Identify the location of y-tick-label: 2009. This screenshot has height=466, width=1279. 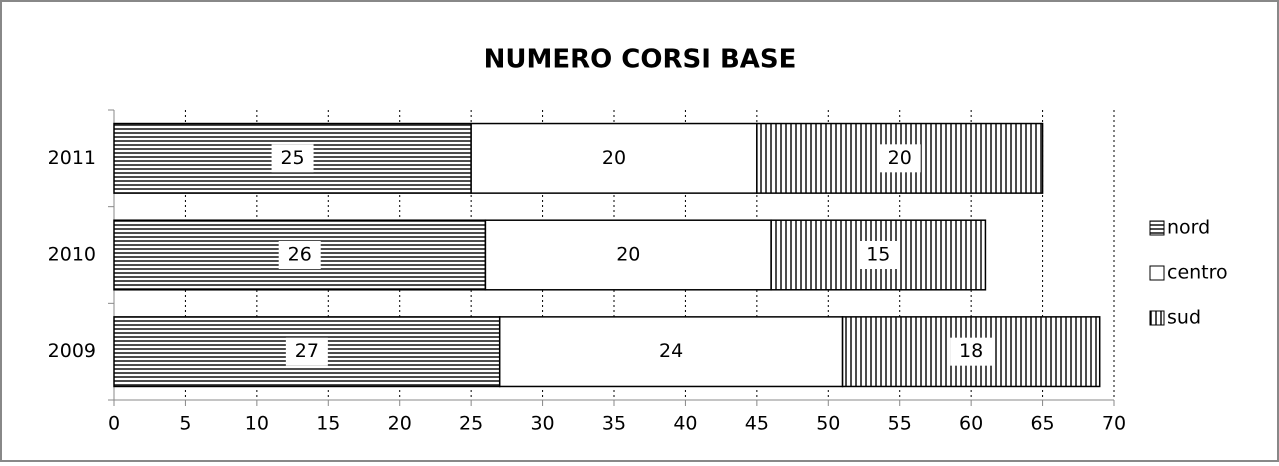
(72, 351).